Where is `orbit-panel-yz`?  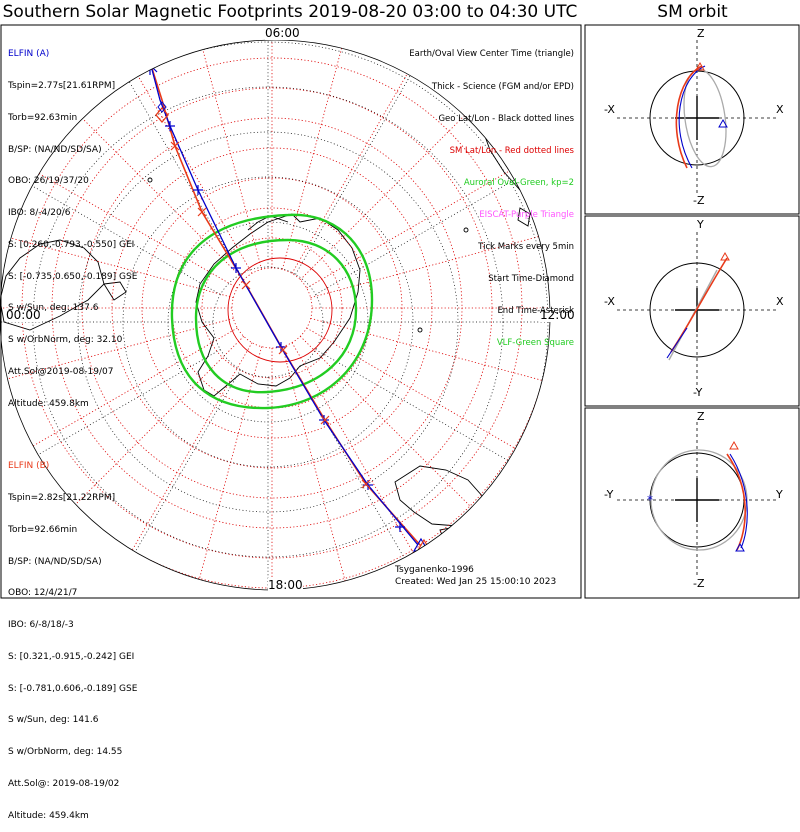
orbit-panel-yz is located at coordinates (692, 503).